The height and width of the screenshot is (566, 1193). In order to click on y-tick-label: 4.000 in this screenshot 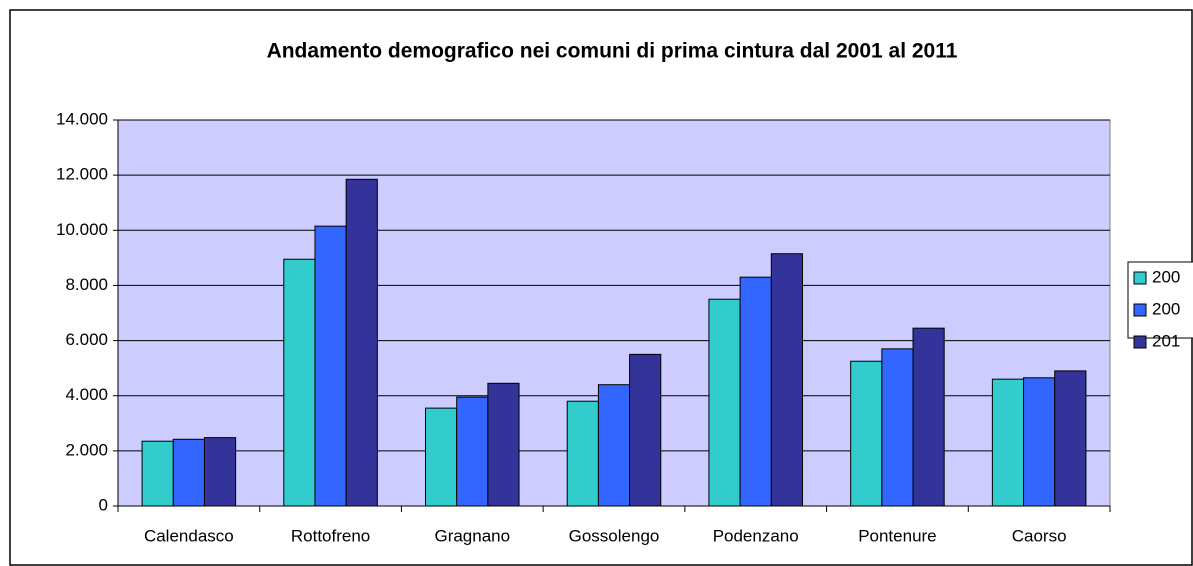, I will do `click(86, 394)`.